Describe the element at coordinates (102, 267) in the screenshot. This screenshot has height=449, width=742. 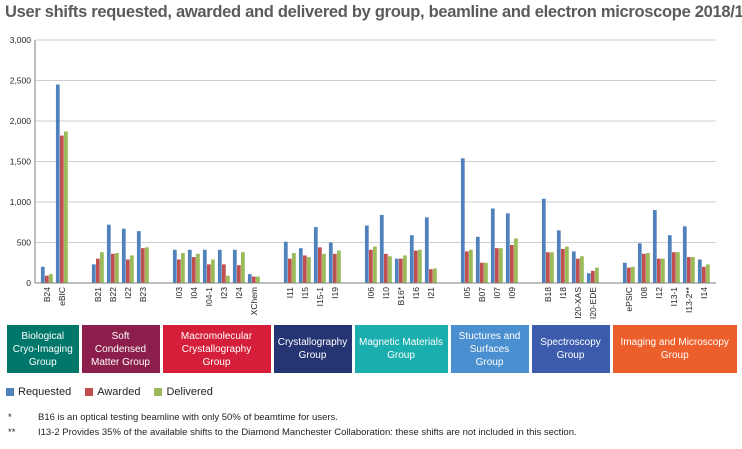
I see `bar-delivered-b21` at that location.